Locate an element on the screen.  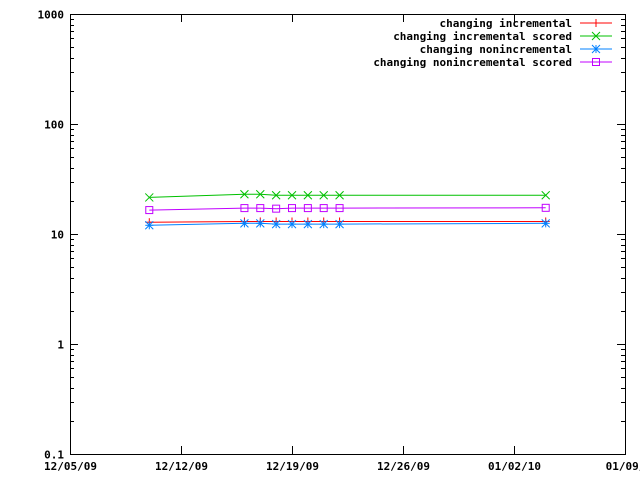
legend-label: changing nonincremental is located at coordinates (496, 49).